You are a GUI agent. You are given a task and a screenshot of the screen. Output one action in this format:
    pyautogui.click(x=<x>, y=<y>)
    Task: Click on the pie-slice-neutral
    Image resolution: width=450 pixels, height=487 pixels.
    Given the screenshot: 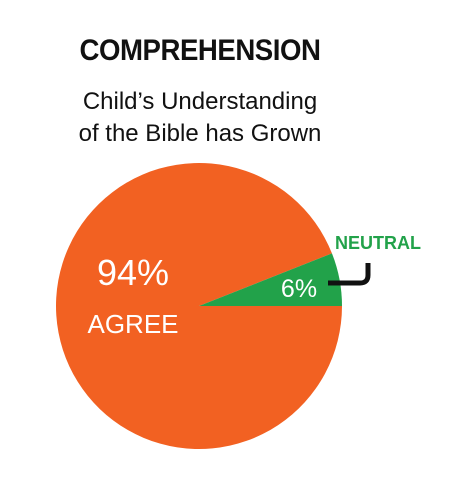 What is the action you would take?
    pyautogui.click(x=270, y=279)
    